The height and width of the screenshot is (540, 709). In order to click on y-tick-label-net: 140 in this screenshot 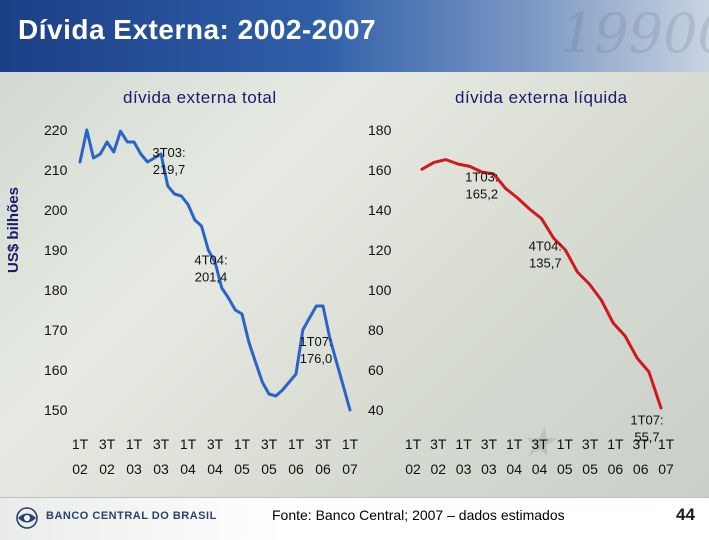, I will do `click(380, 210)`.